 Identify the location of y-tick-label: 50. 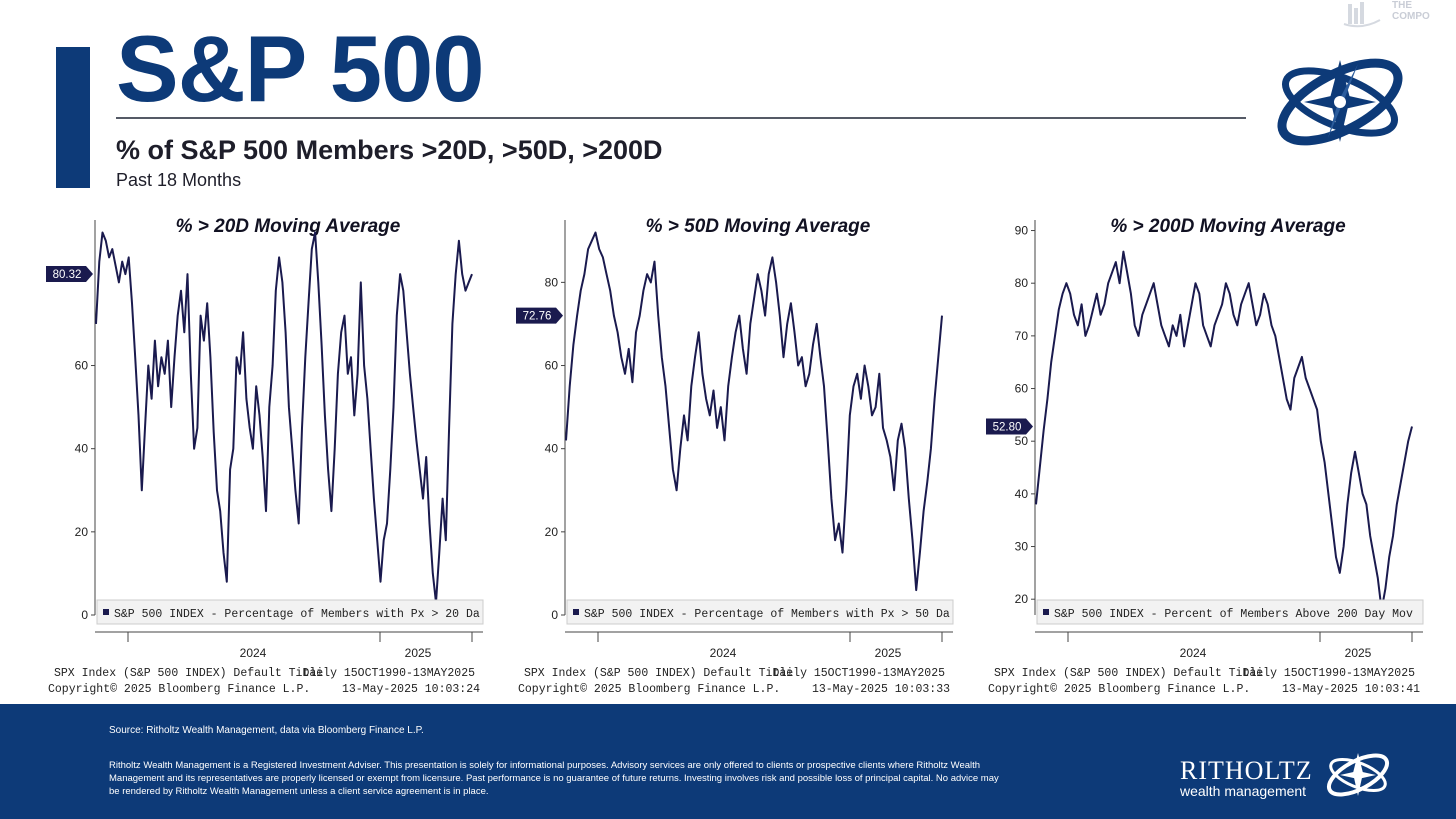
(1022, 441).